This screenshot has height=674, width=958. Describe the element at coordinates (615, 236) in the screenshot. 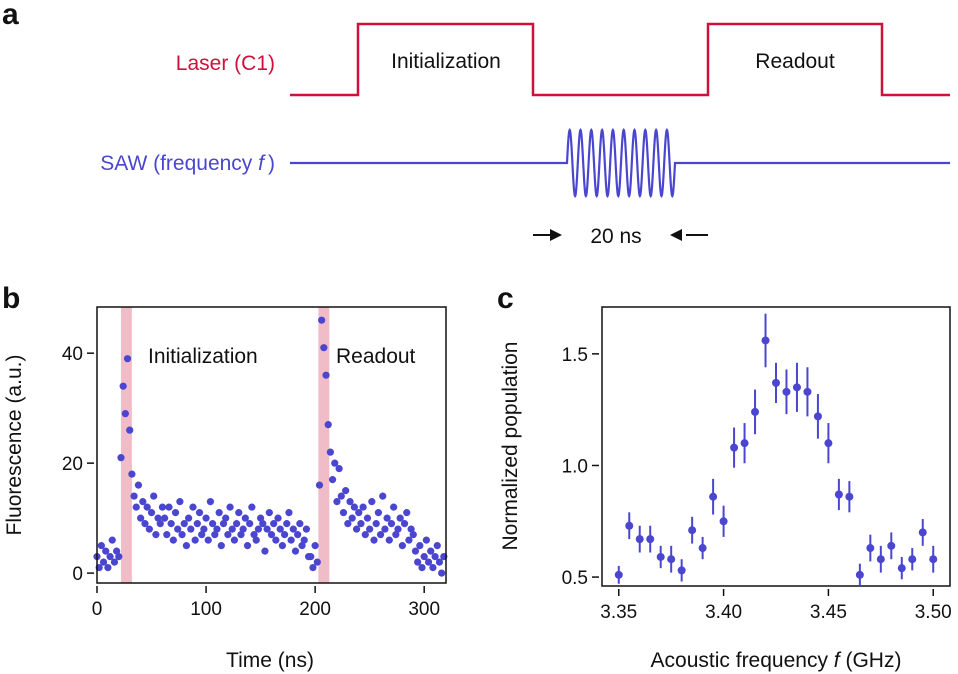

I see `duration-label: 20 ns` at that location.